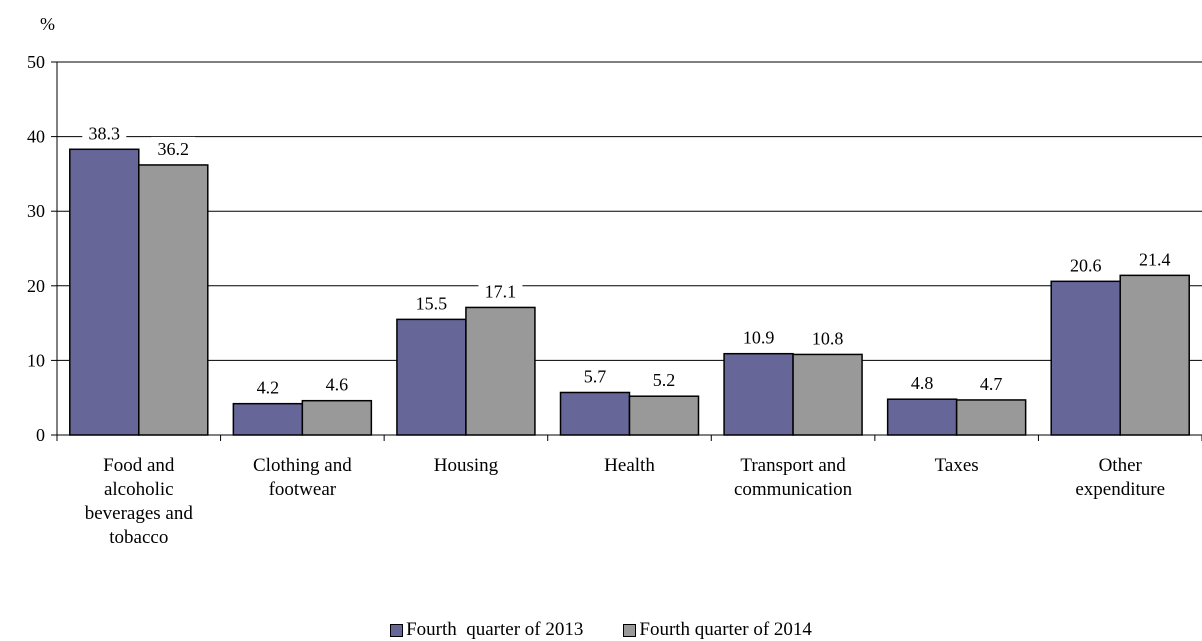  I want to click on x-tick-label: Taxes, so click(957, 465).